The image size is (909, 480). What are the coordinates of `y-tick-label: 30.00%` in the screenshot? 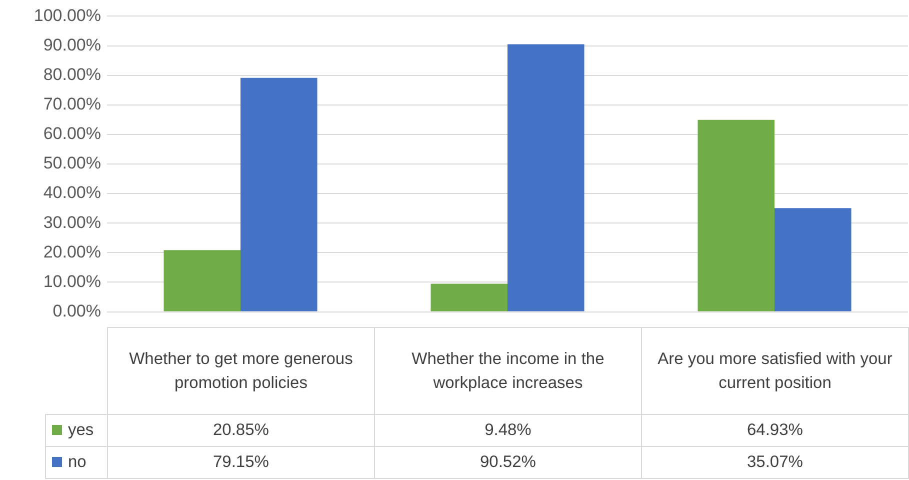 It's located at (72, 222).